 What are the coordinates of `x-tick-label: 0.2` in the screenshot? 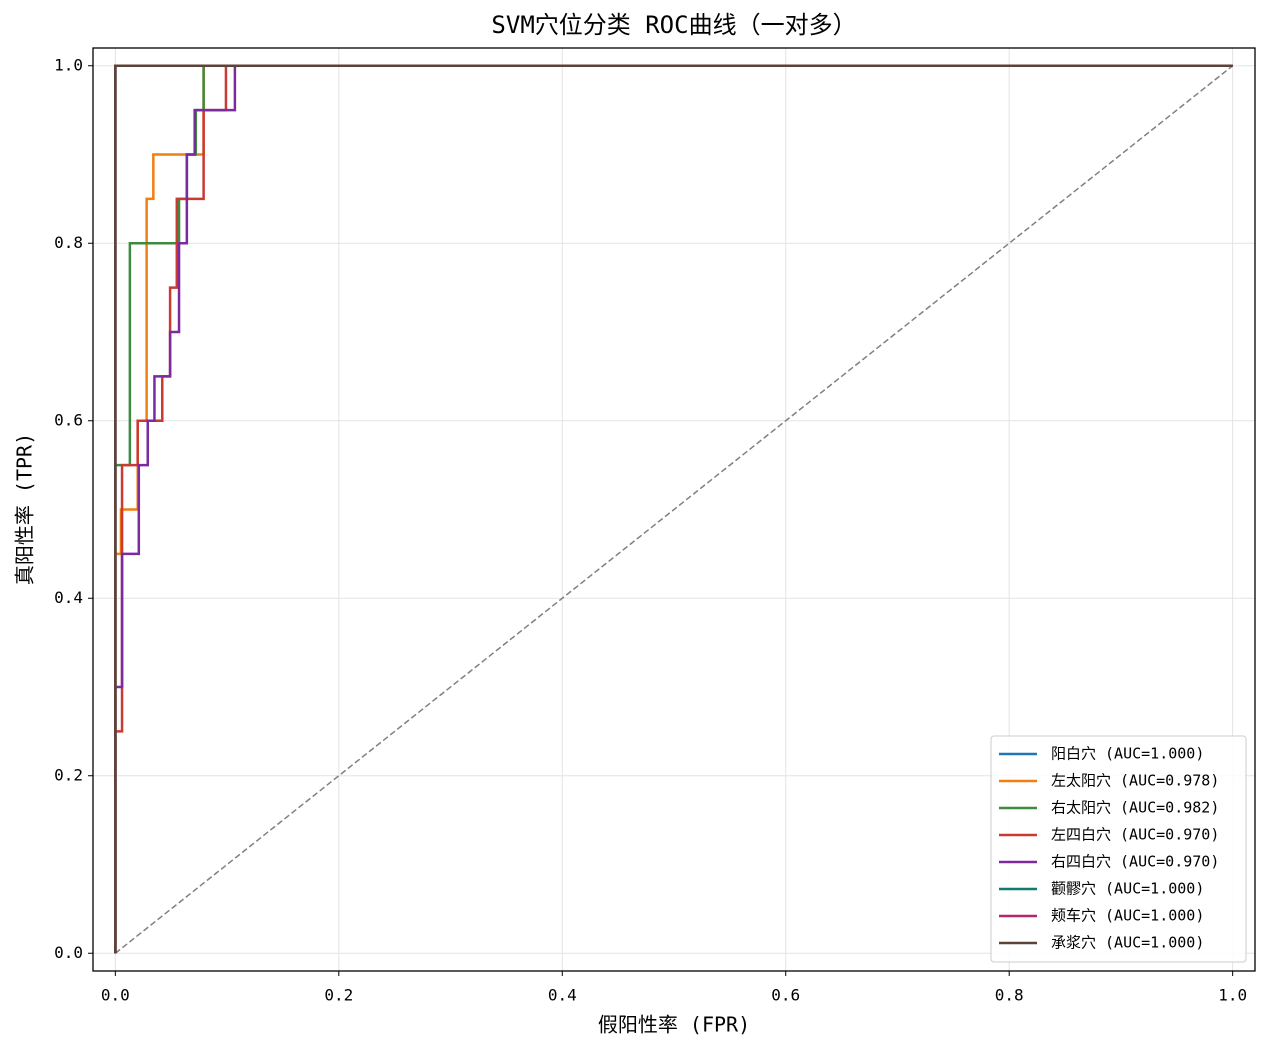 It's located at (338, 995).